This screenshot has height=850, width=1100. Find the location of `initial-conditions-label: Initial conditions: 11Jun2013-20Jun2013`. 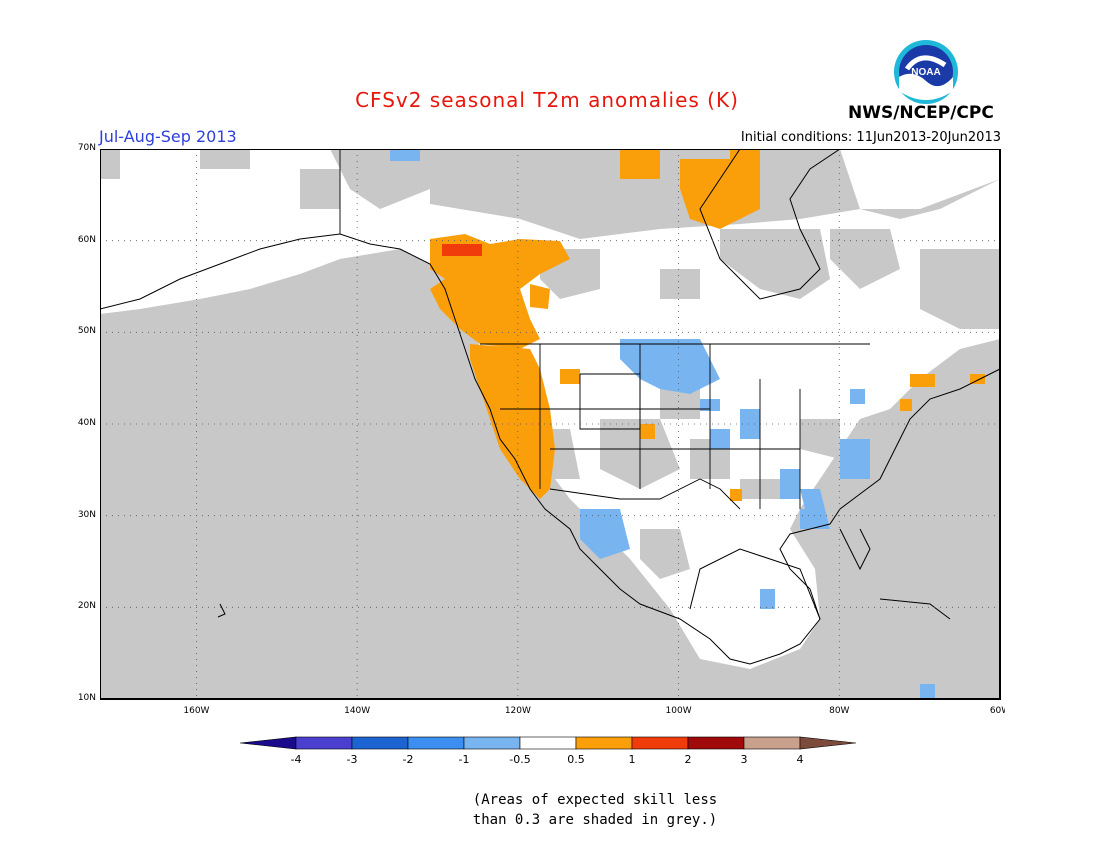

initial-conditions-label: Initial conditions: 11Jun2013-20Jun2013 is located at coordinates (870, 137).